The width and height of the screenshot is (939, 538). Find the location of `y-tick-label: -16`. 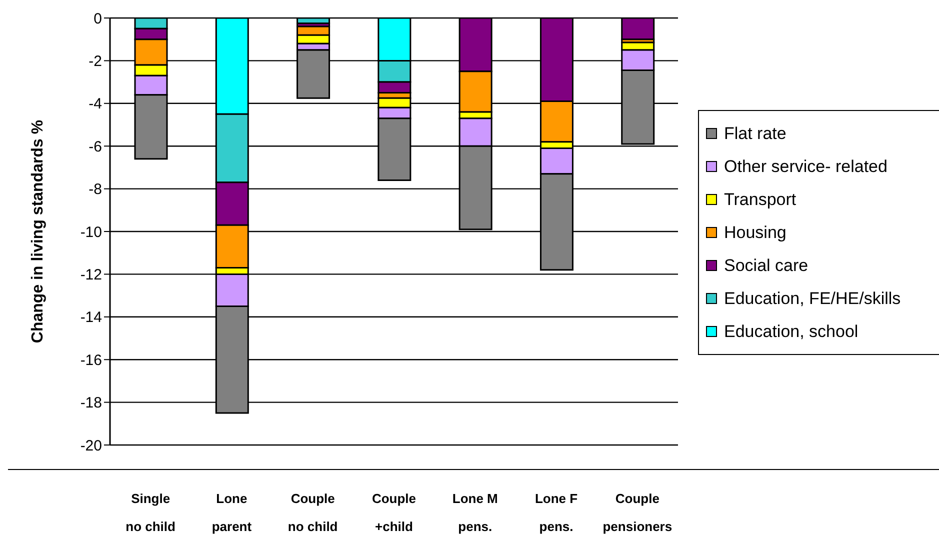

y-tick-label: -16 is located at coordinates (91, 360).